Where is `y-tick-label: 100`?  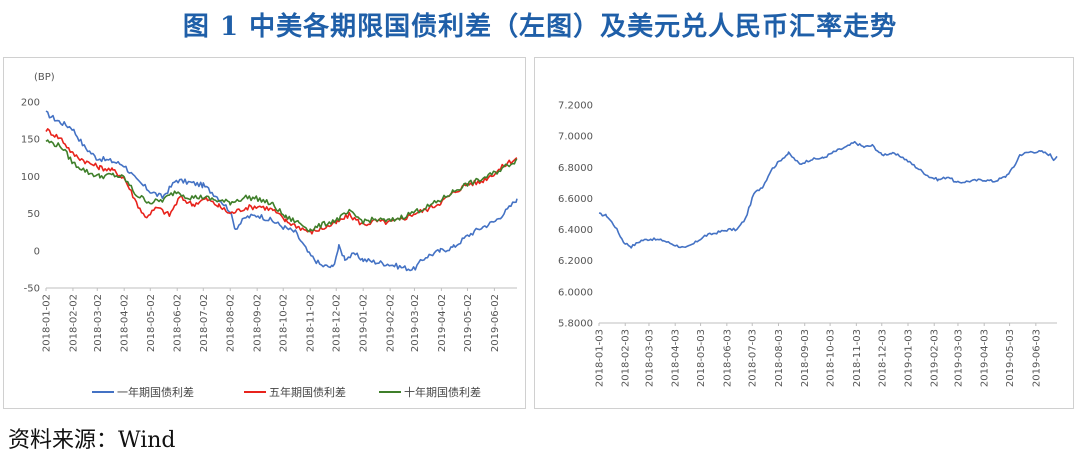 y-tick-label: 100 is located at coordinates (30, 177).